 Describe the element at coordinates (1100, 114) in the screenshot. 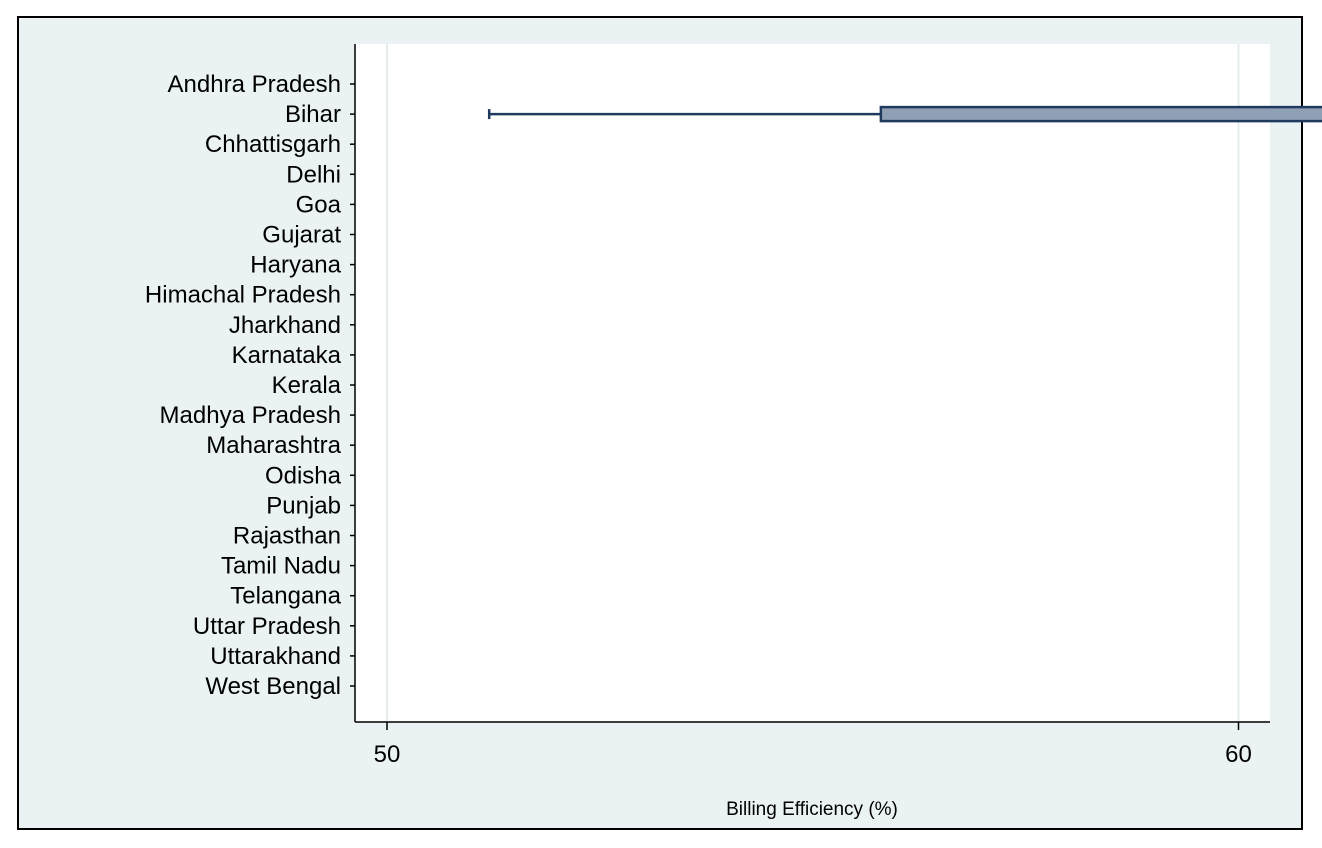

I see `iqr-box` at that location.